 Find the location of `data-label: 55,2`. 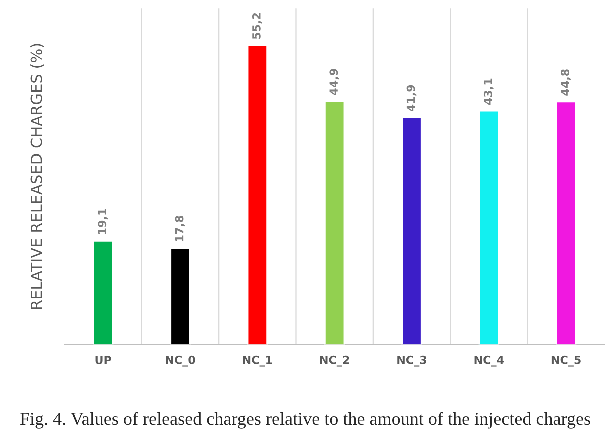

data-label: 55,2 is located at coordinates (257, 26).